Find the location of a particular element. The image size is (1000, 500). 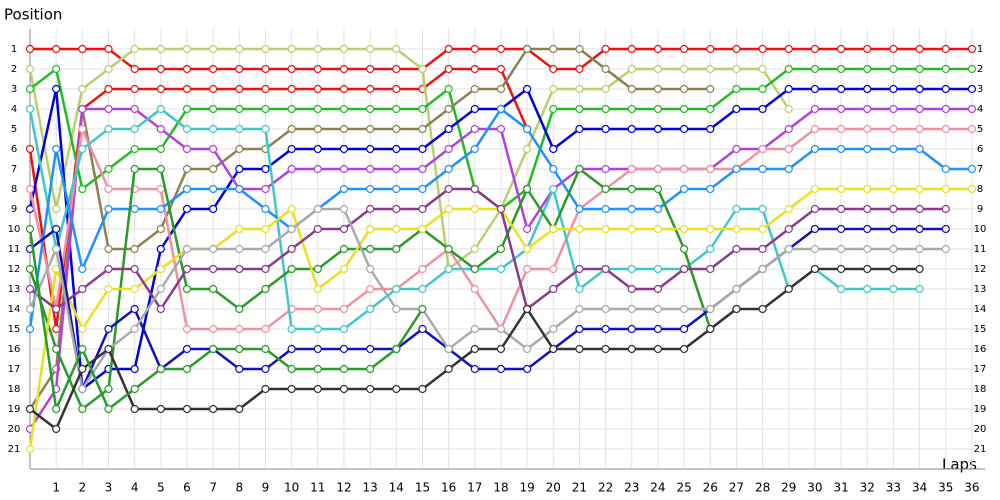

x-tick-label: 26 is located at coordinates (710, 488).